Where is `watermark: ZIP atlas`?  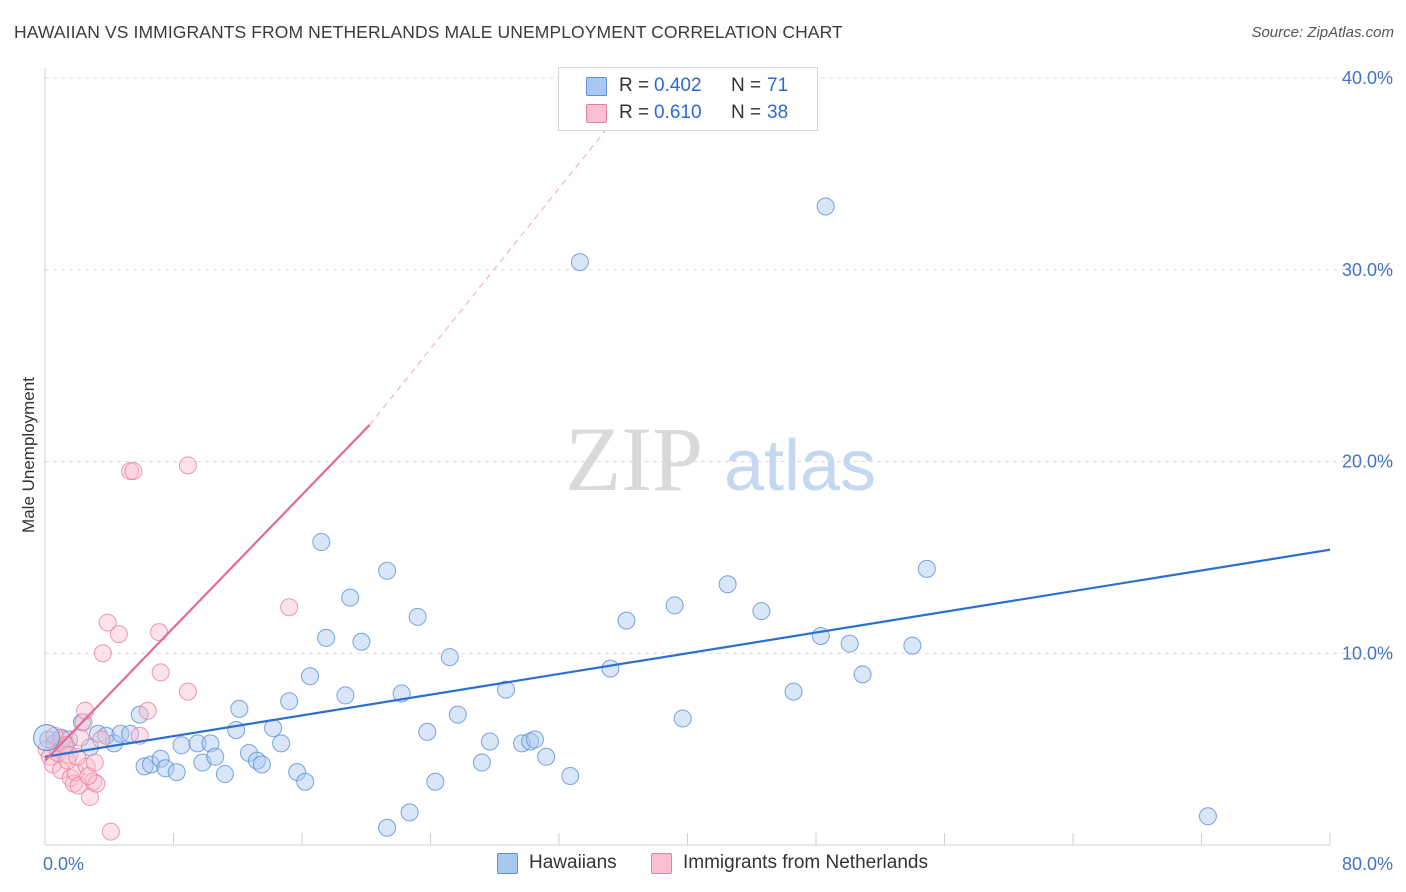
watermark: ZIP atlas is located at coordinates (720, 459).